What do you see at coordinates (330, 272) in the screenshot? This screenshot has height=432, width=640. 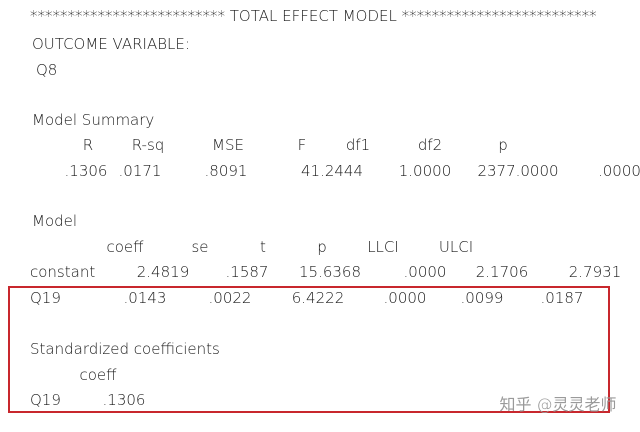 I see `cell: 15.6368` at bounding box center [330, 272].